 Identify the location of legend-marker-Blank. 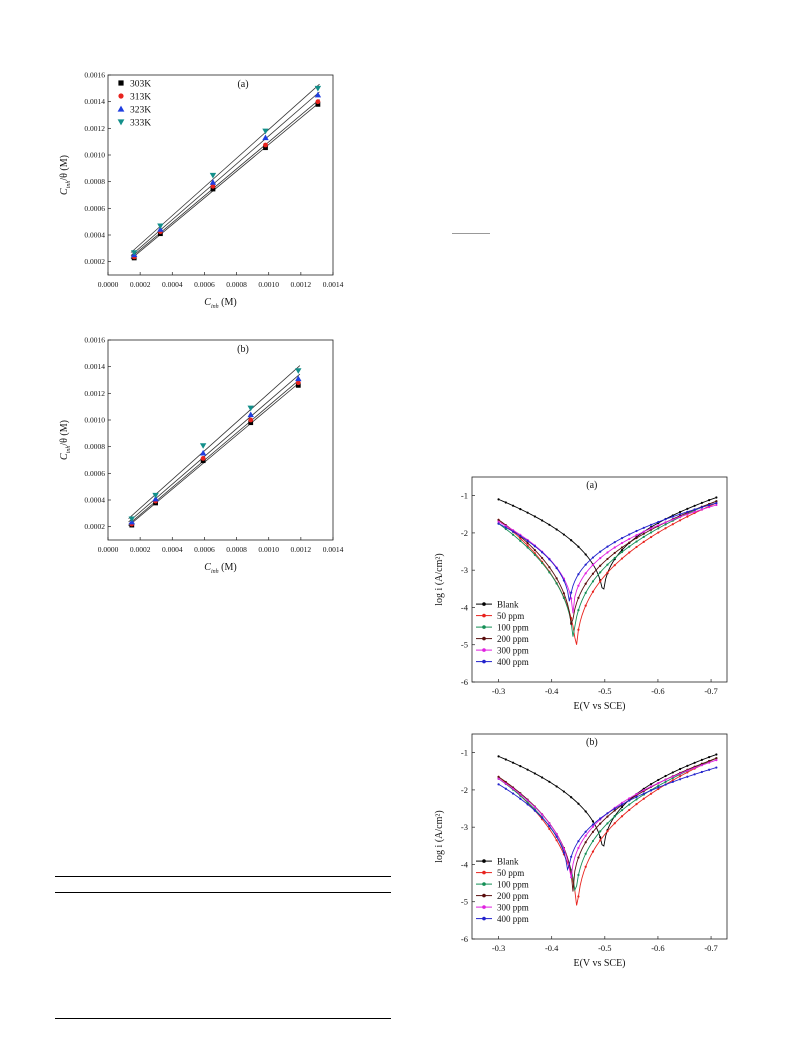
(484, 861).